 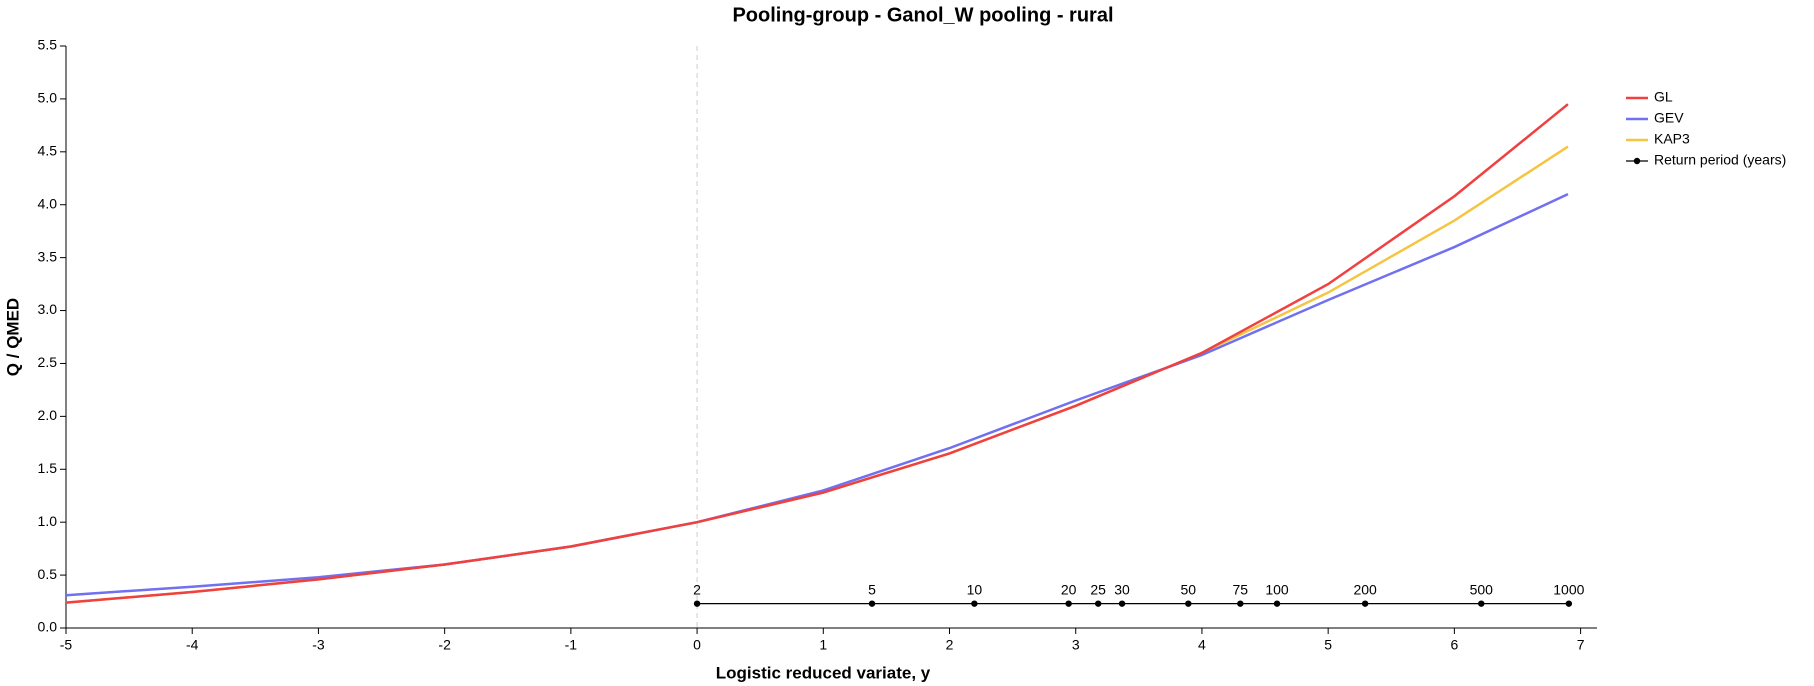 What do you see at coordinates (48, 362) in the screenshot?
I see `y-tick-label: 2.5` at bounding box center [48, 362].